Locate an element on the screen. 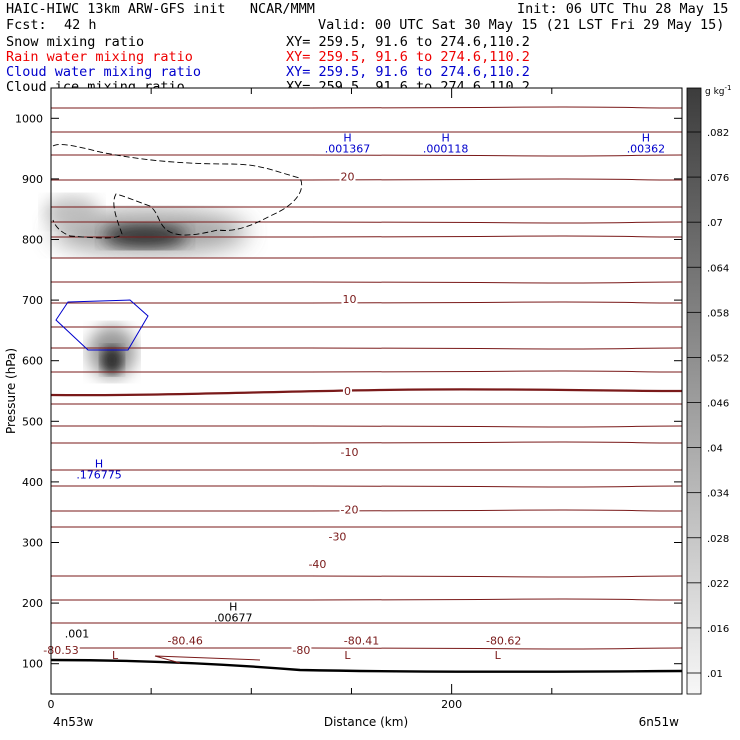 The image size is (740, 740). x-tick-label: 200 is located at coordinates (451, 704).